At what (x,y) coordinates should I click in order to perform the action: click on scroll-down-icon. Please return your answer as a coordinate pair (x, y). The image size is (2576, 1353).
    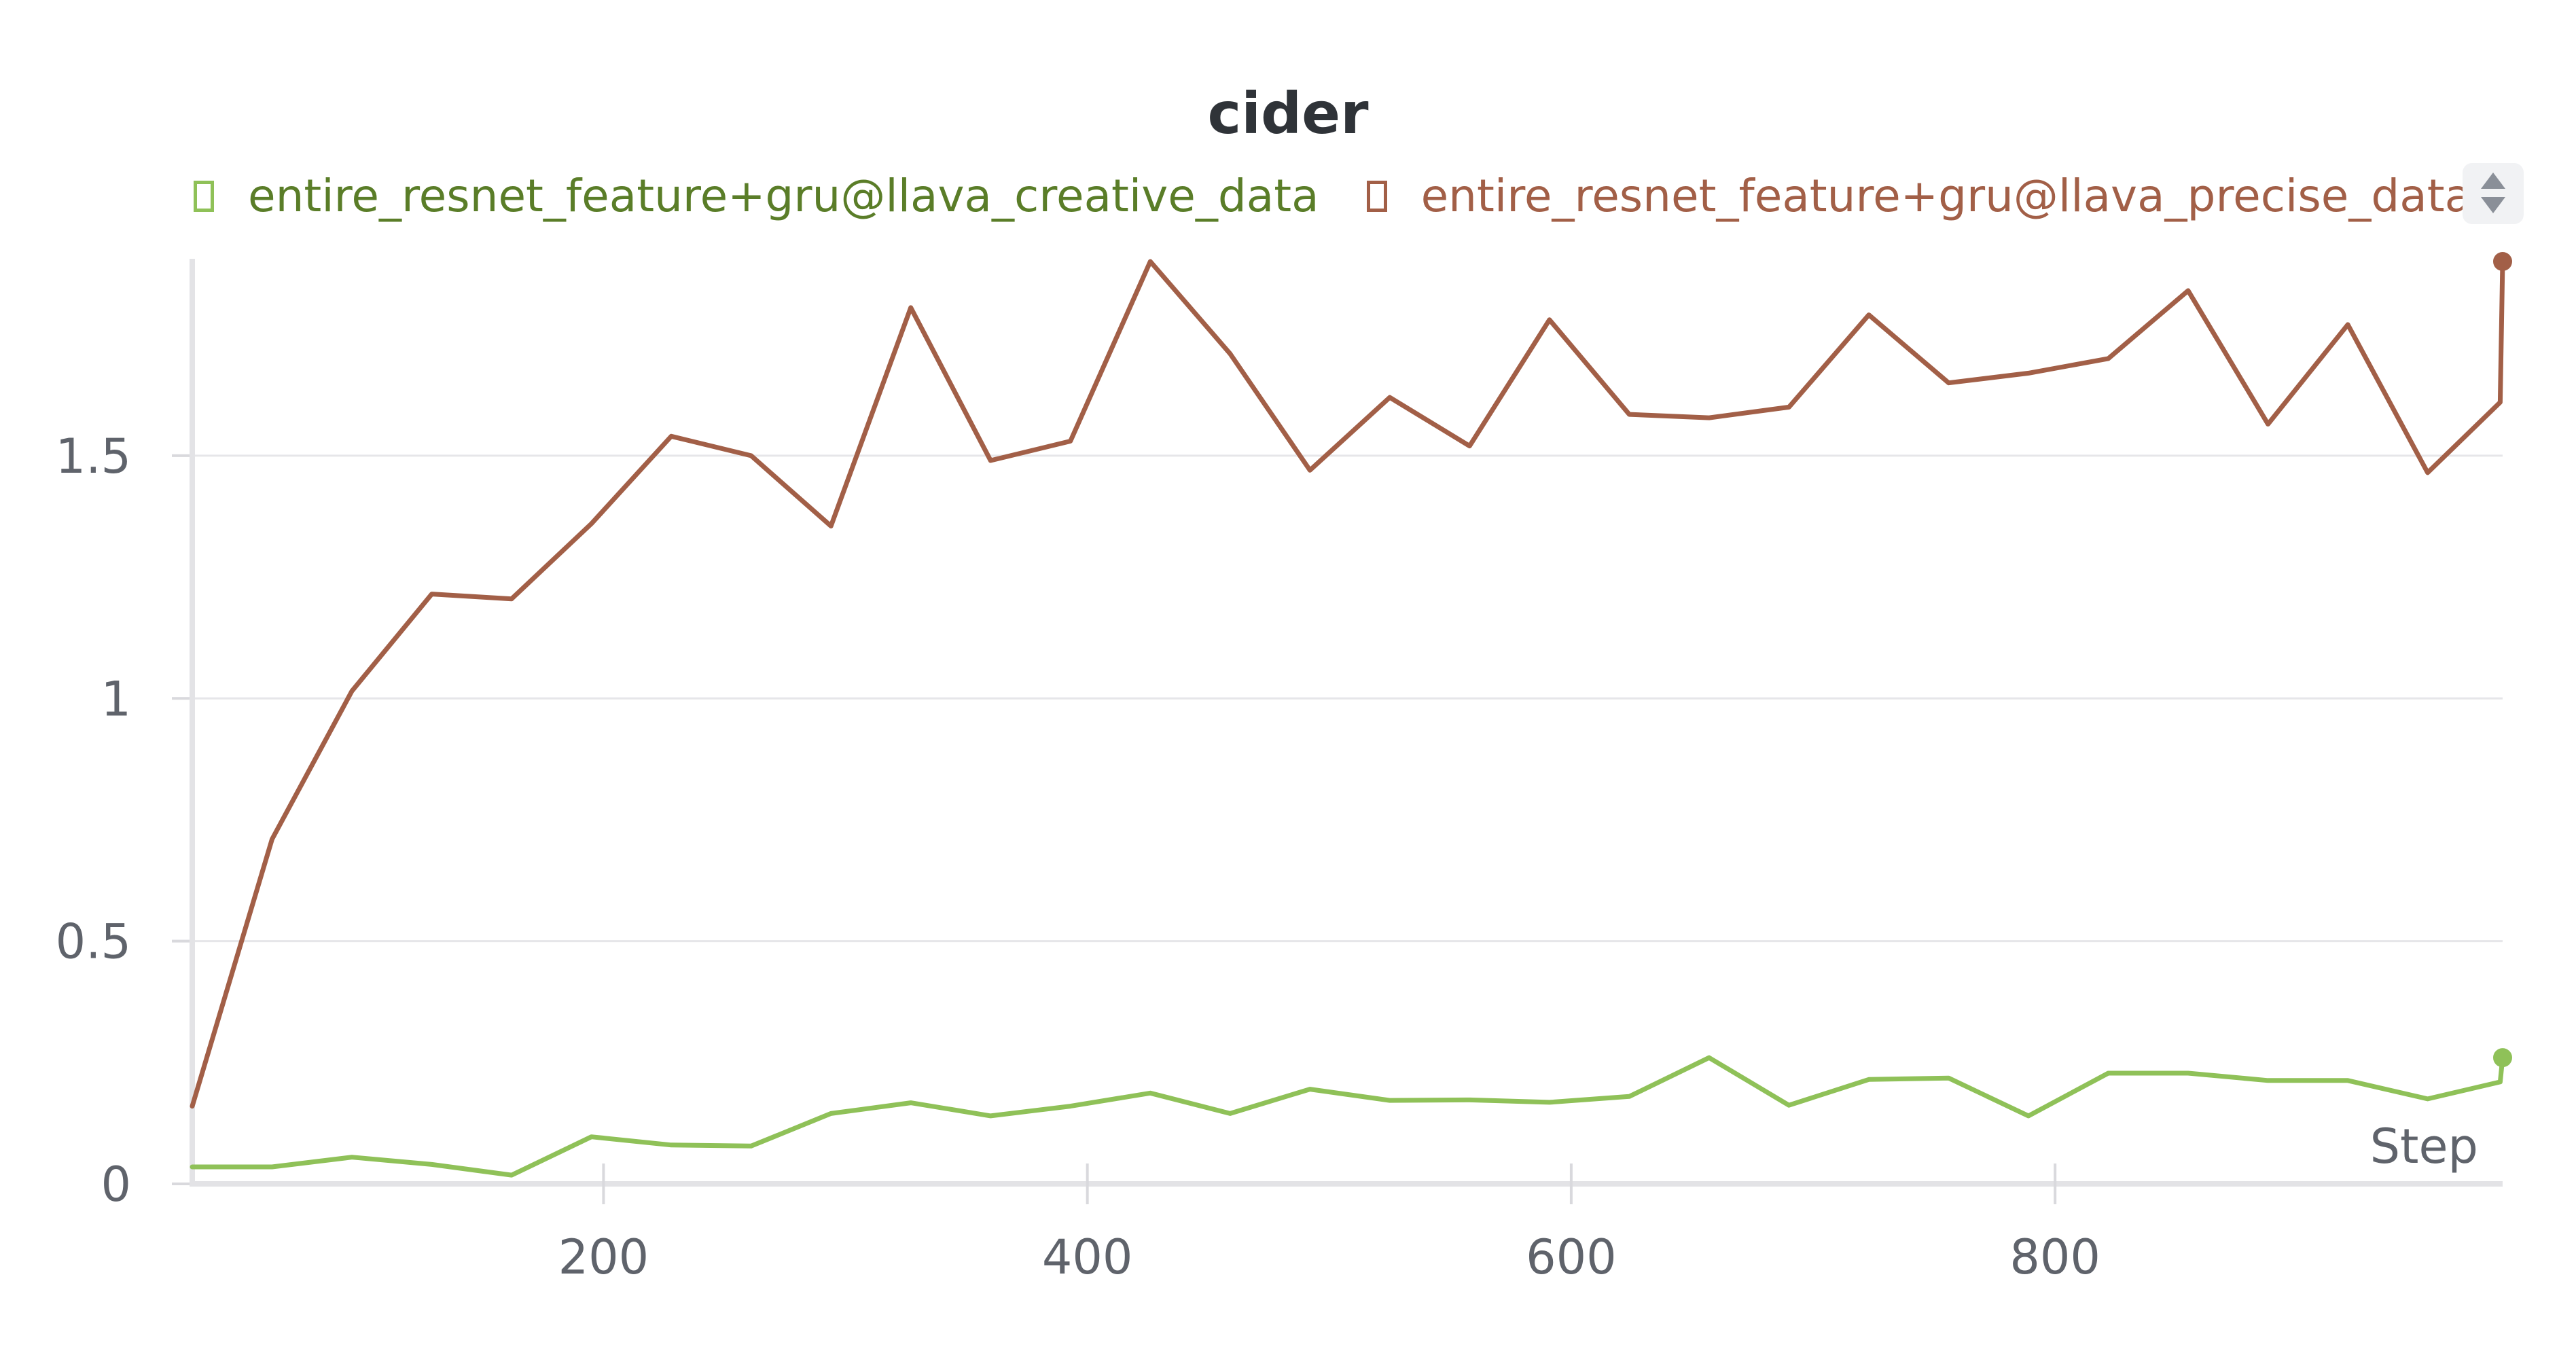
    Looking at the image, I should click on (2493, 205).